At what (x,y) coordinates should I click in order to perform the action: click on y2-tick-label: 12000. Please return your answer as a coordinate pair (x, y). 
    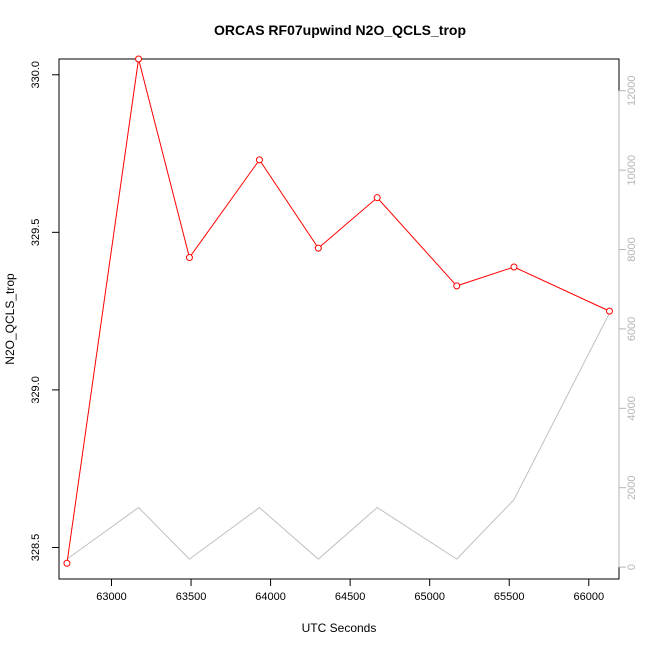
    Looking at the image, I should click on (632, 90).